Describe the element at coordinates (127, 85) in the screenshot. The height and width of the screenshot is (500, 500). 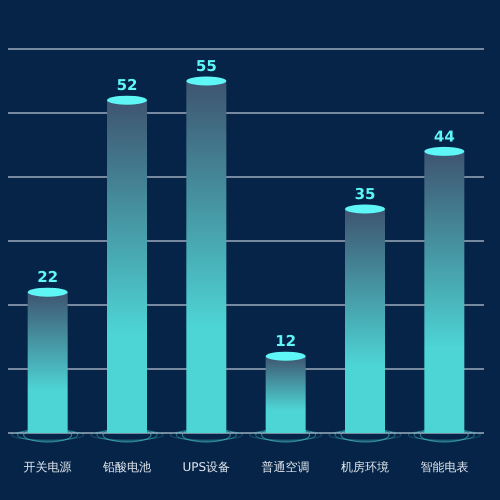
I see `data-label: 52` at that location.